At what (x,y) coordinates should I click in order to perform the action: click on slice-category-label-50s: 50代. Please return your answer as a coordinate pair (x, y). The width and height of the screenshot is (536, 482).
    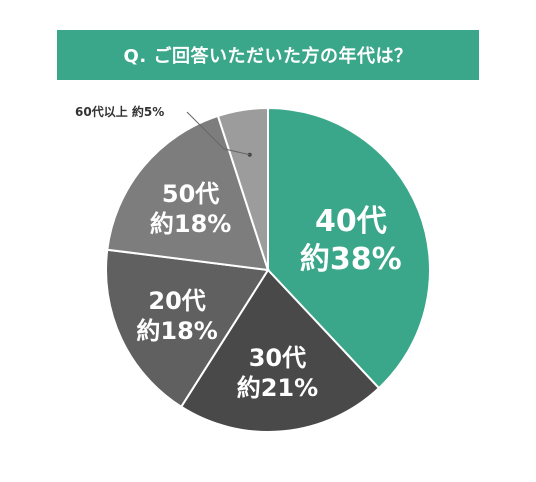
    Looking at the image, I should click on (190, 194).